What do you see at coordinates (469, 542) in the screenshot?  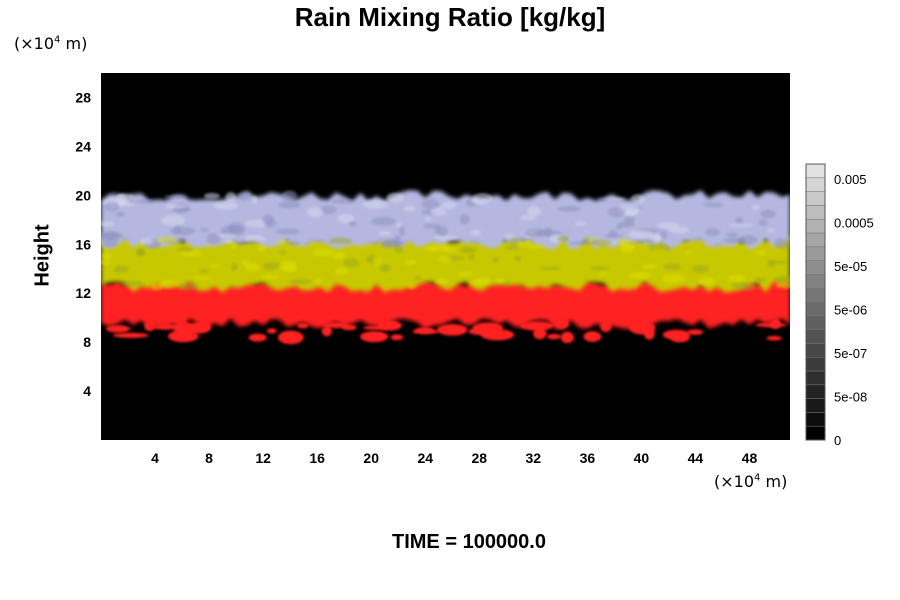 I see `time-label: TIME = 100000.0` at bounding box center [469, 542].